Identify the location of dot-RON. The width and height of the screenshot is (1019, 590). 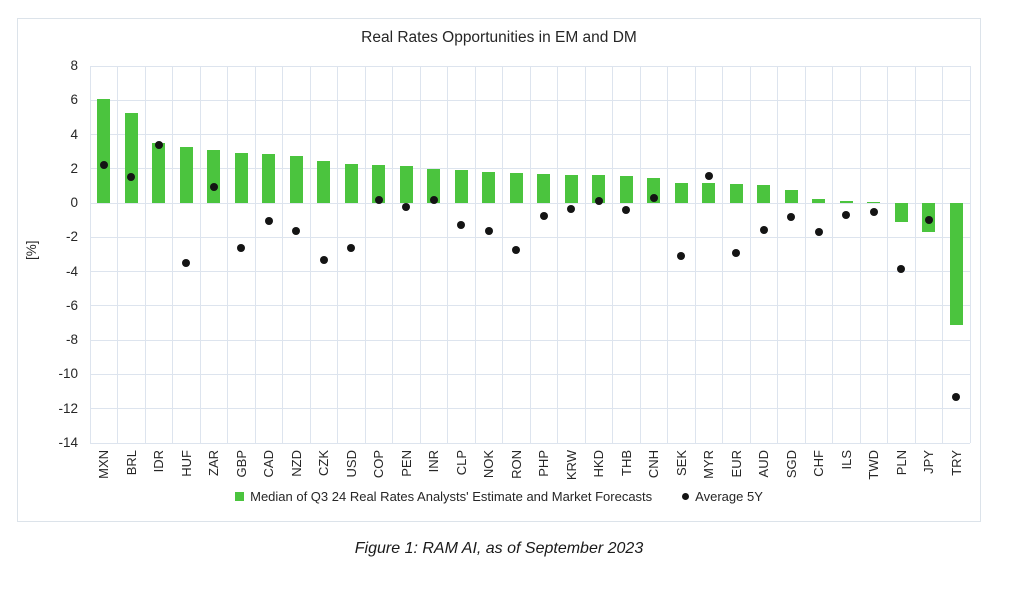
(516, 250).